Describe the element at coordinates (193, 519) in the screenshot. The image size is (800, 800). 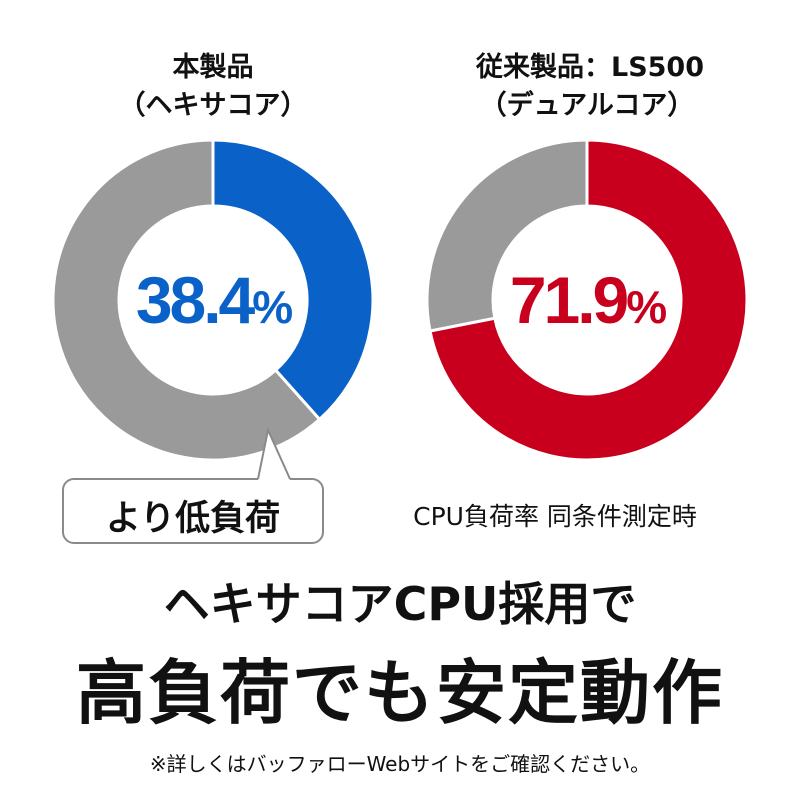
I see `callout-text: より低負荷` at that location.